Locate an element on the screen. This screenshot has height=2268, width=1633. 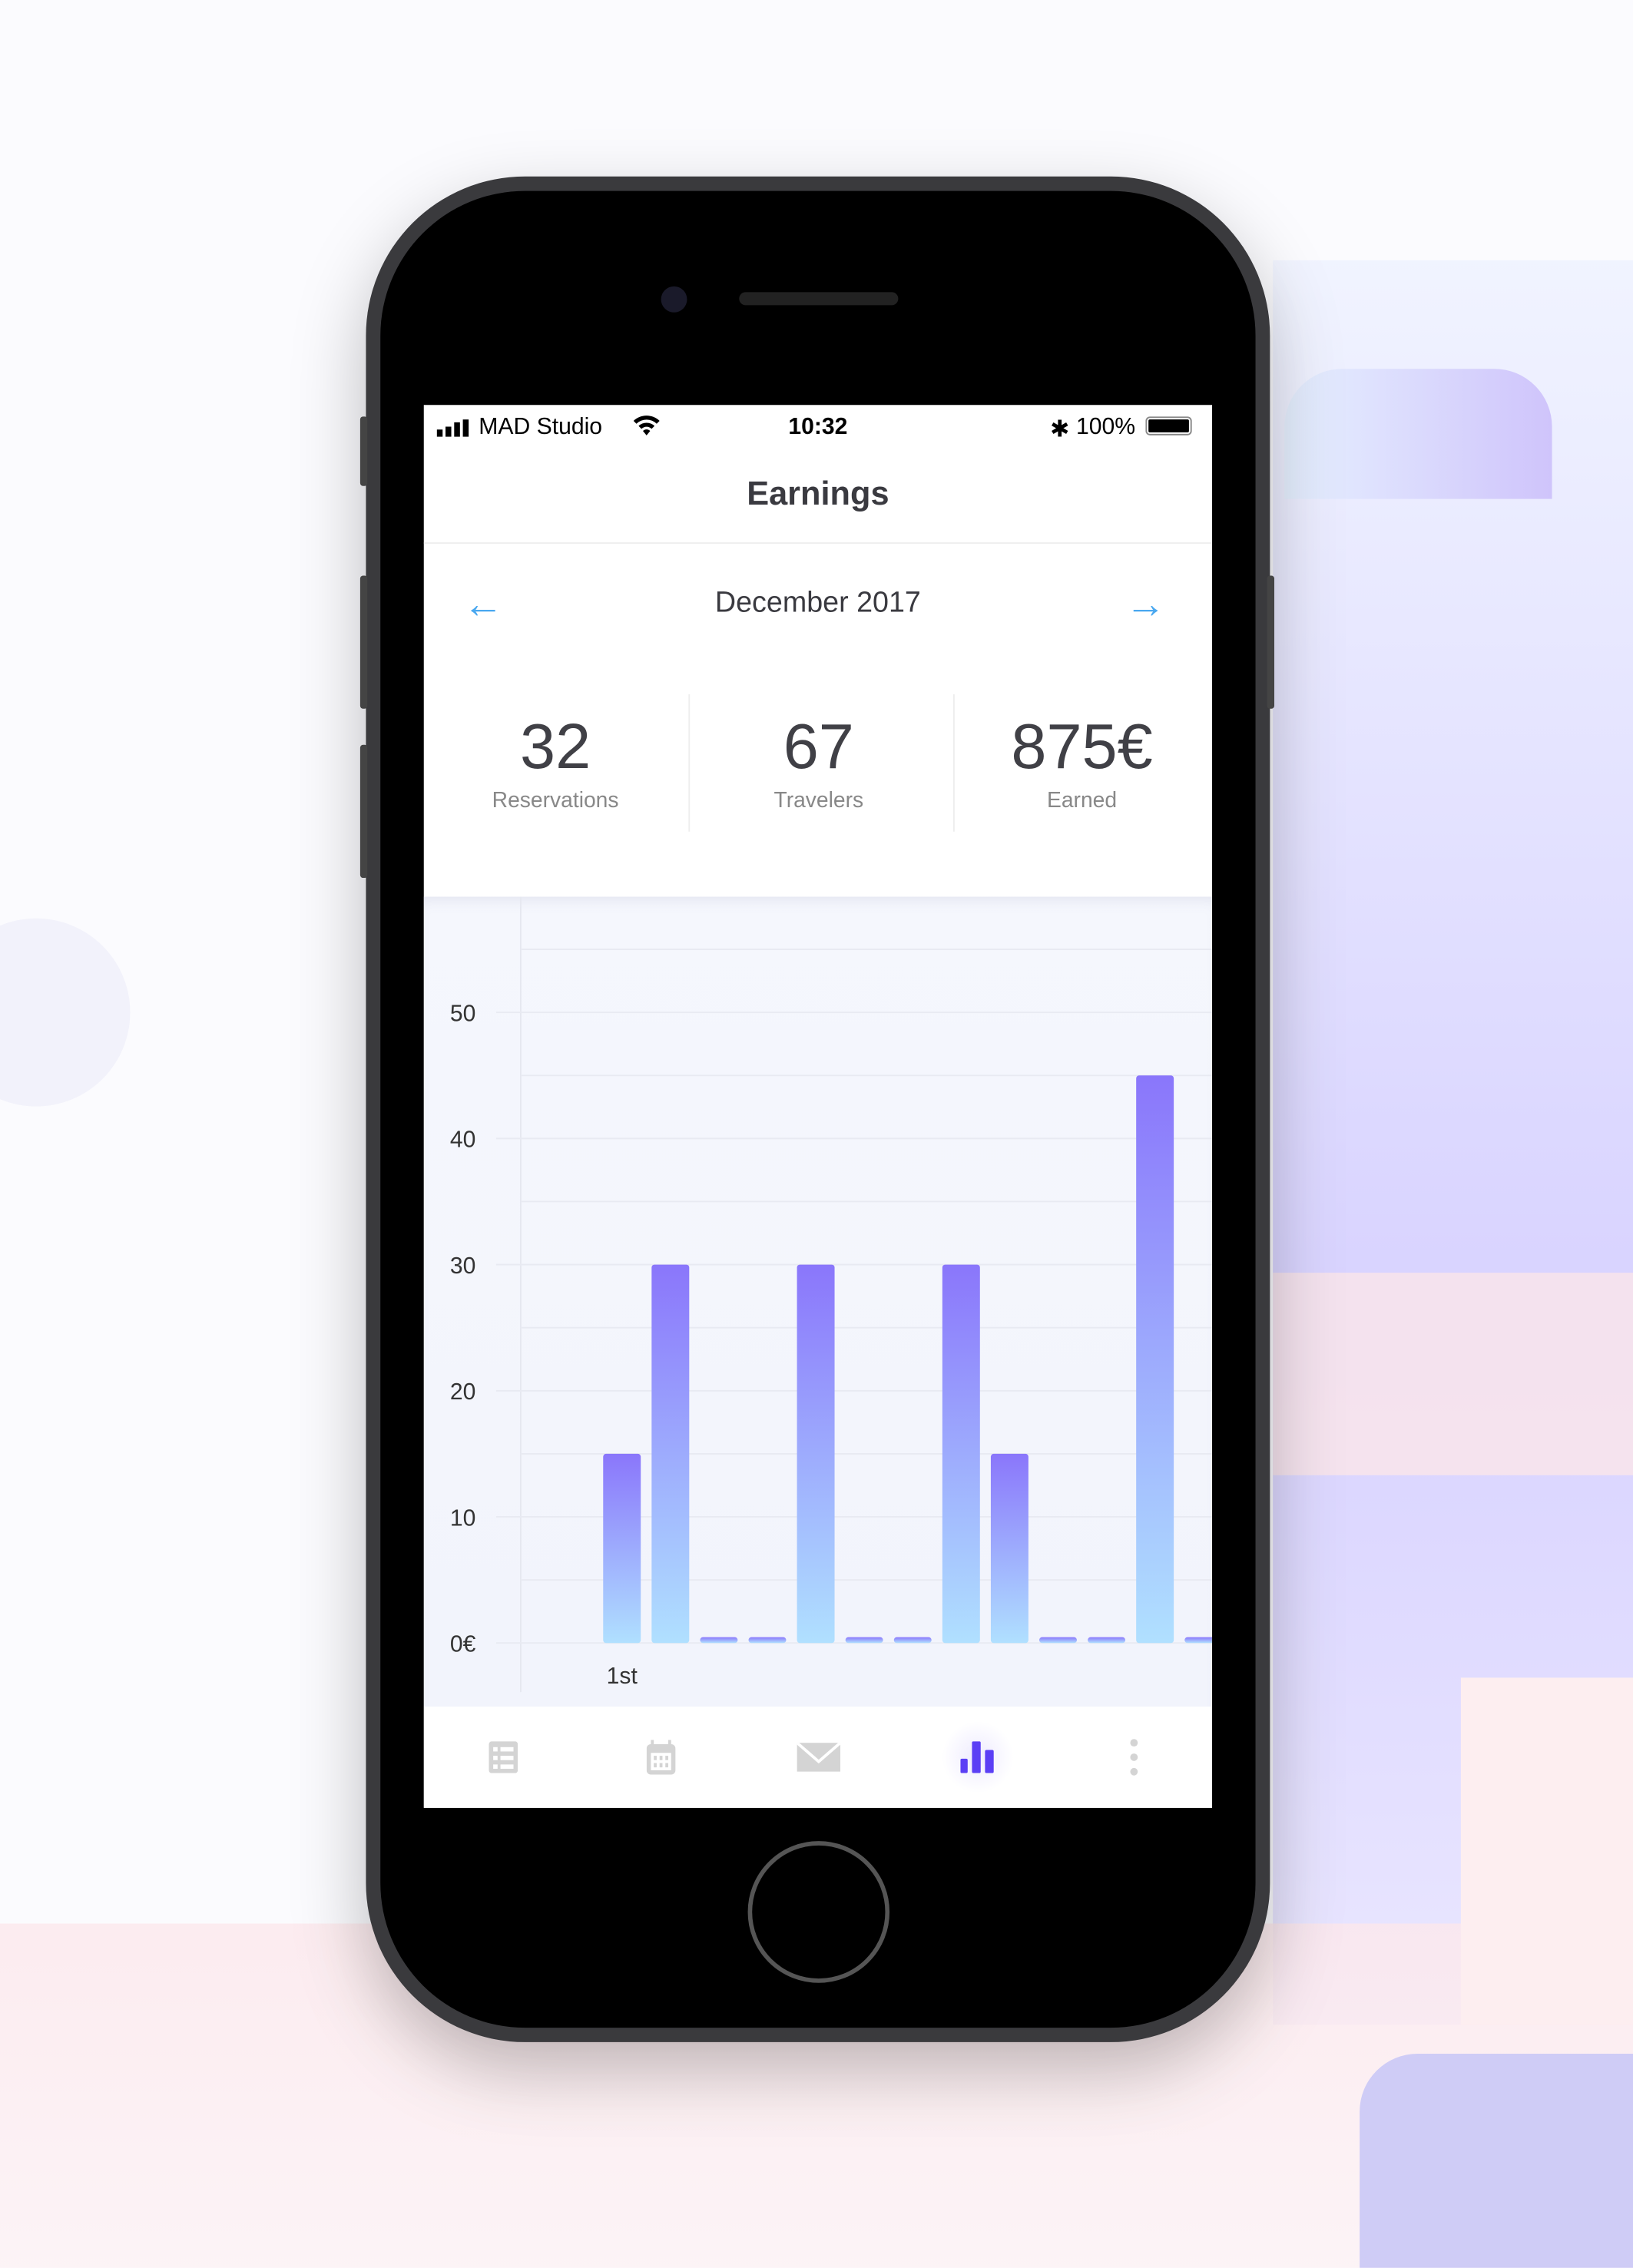
calendar-icon is located at coordinates (661, 1757).